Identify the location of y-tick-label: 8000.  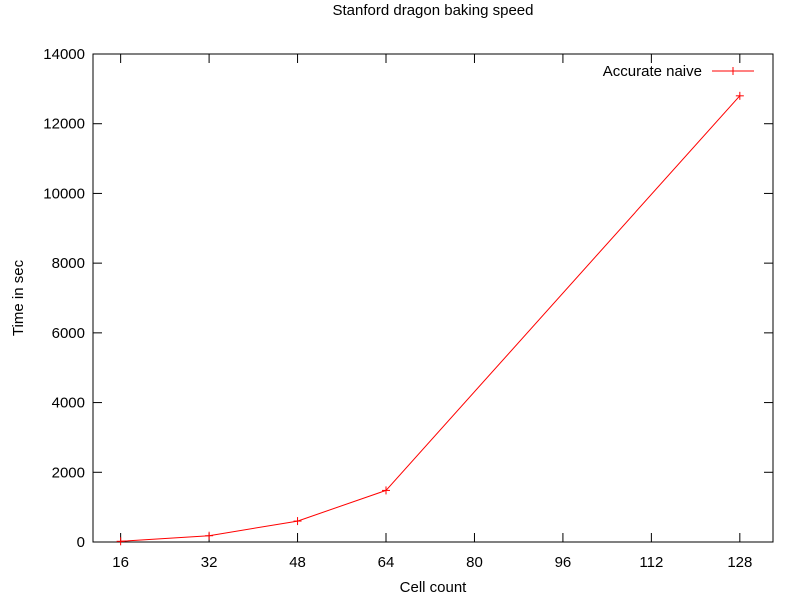
(68, 263).